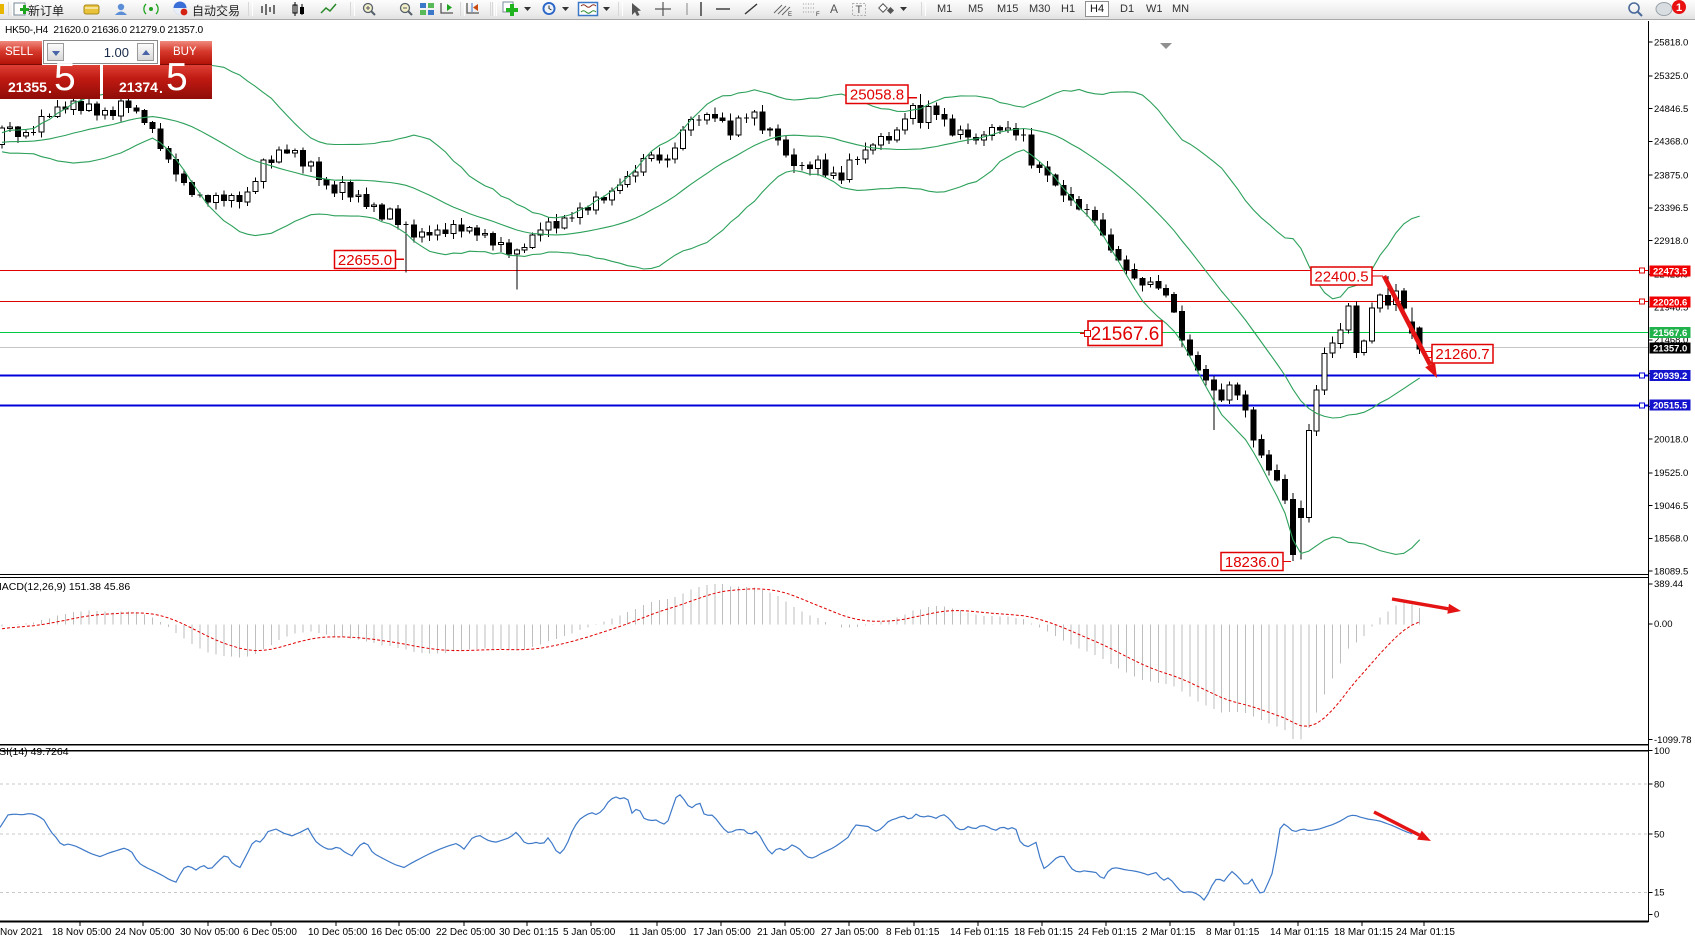  I want to click on svg-text: 25818.0, so click(1671, 42).